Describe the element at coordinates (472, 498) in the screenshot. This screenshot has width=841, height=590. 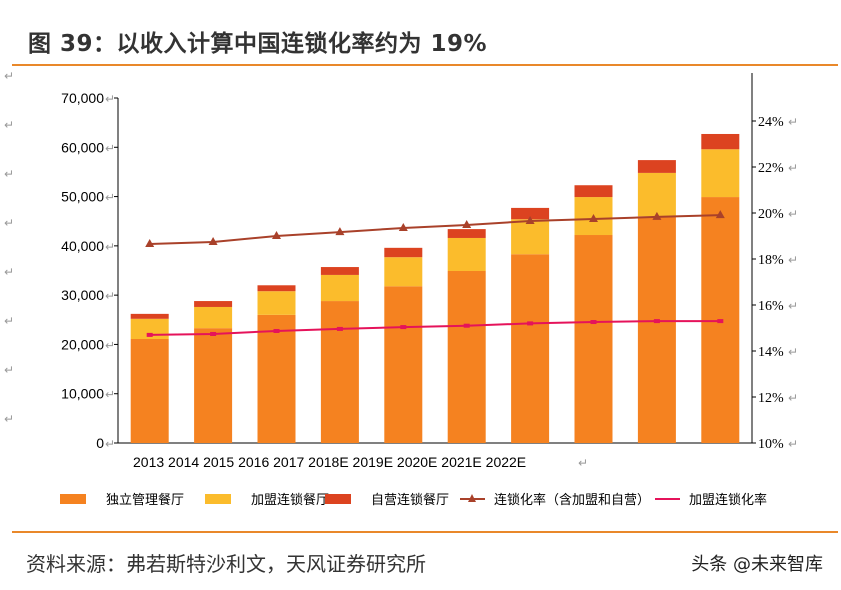
I see `legend-marker` at that location.